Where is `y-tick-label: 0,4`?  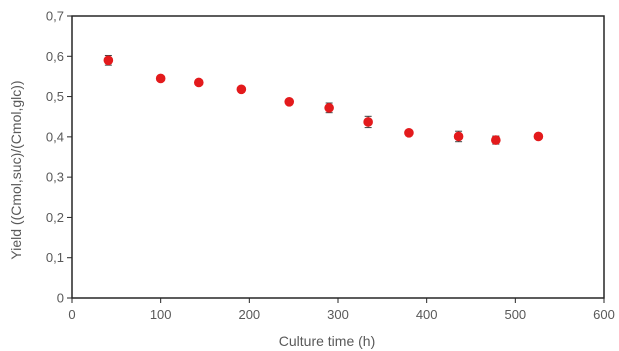 y-tick-label: 0,4 is located at coordinates (55, 136).